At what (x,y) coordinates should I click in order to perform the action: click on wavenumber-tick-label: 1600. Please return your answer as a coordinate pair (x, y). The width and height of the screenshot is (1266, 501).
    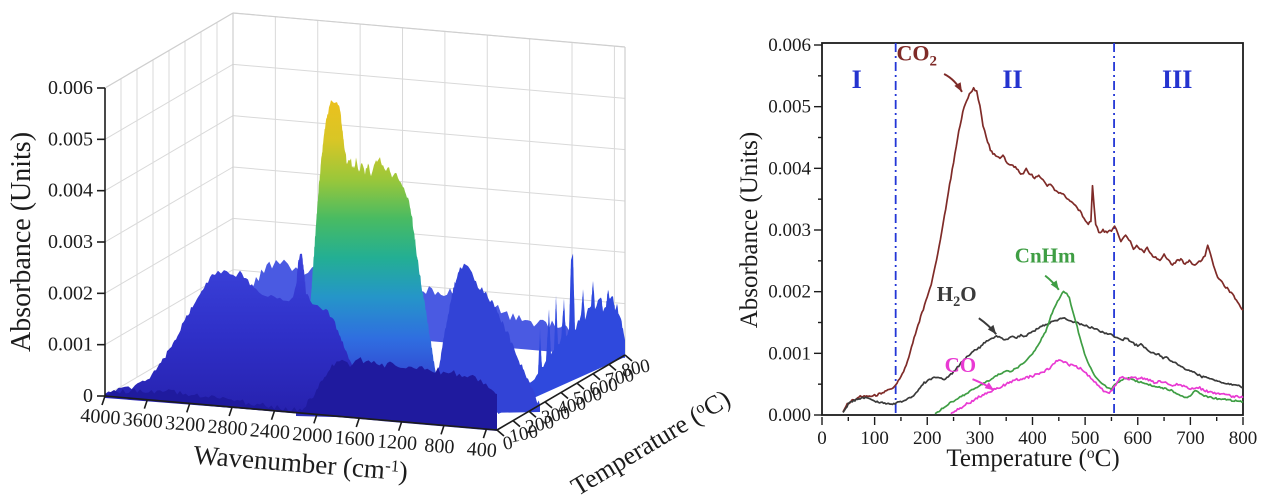
    Looking at the image, I should click on (354, 439).